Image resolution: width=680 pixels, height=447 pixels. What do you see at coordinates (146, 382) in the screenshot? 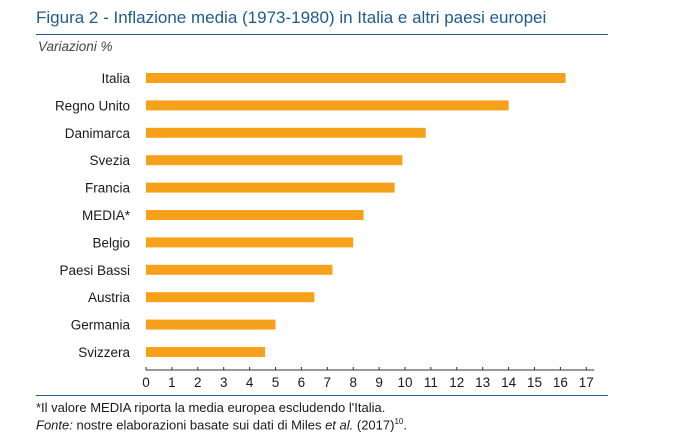
I see `x-tick-label: 0` at bounding box center [146, 382].